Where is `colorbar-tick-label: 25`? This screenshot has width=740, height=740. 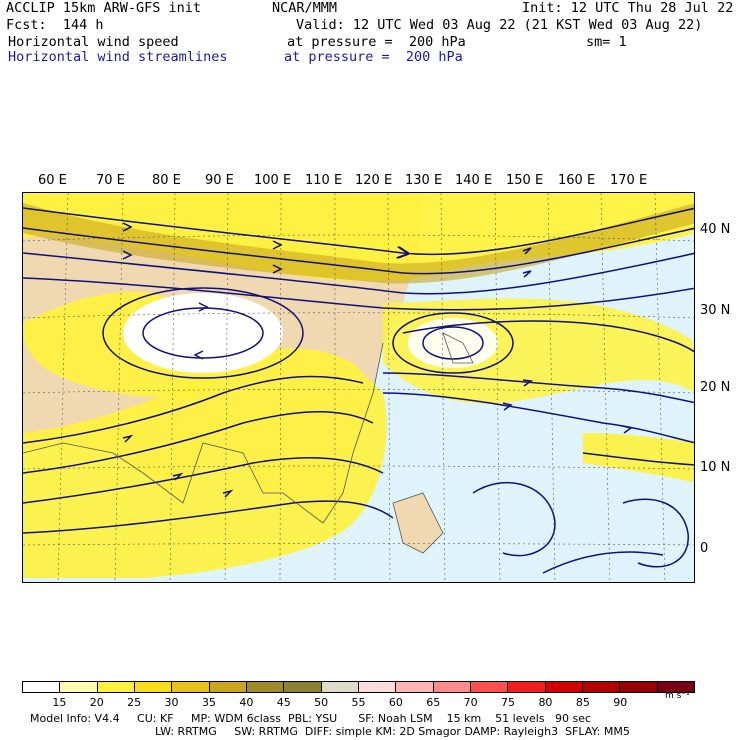
colorbar-tick-label: 25 is located at coordinates (134, 702).